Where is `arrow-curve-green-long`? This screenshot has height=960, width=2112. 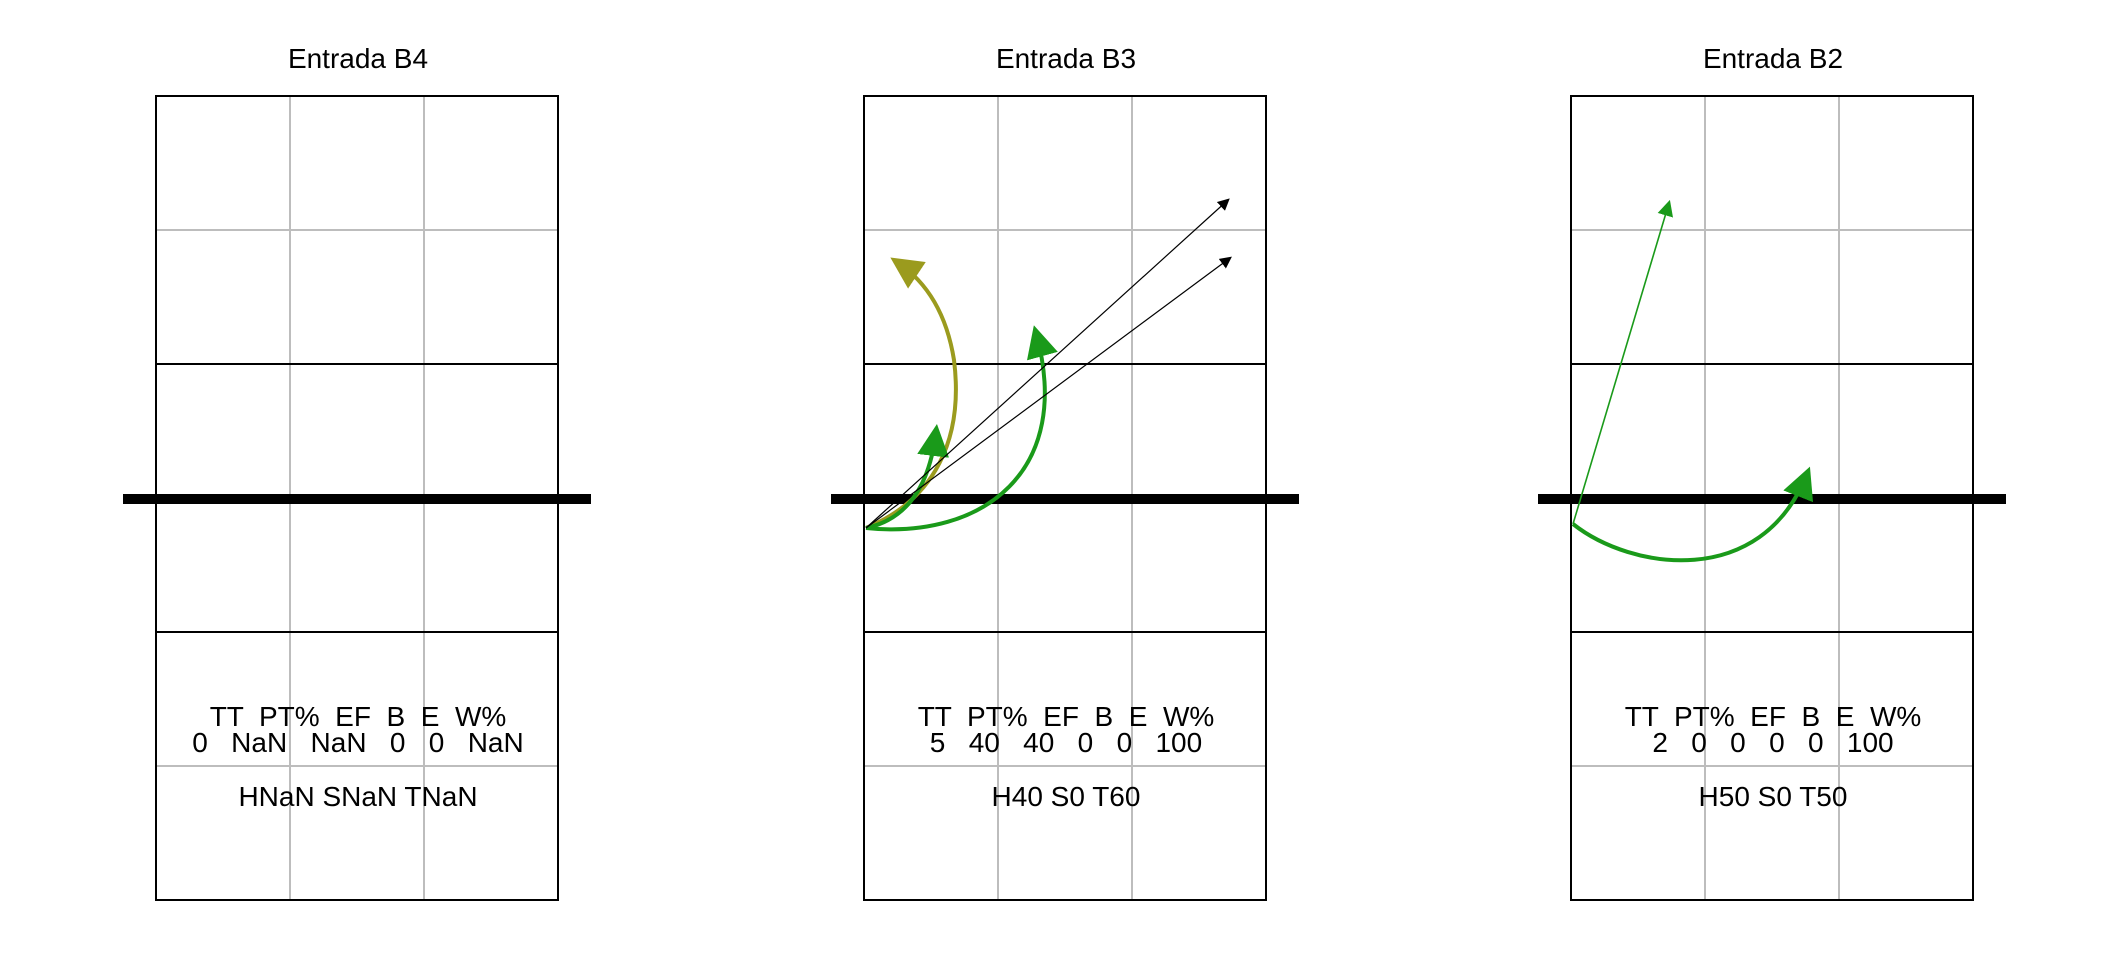
arrow-curve-green-long is located at coordinates (961, 428).